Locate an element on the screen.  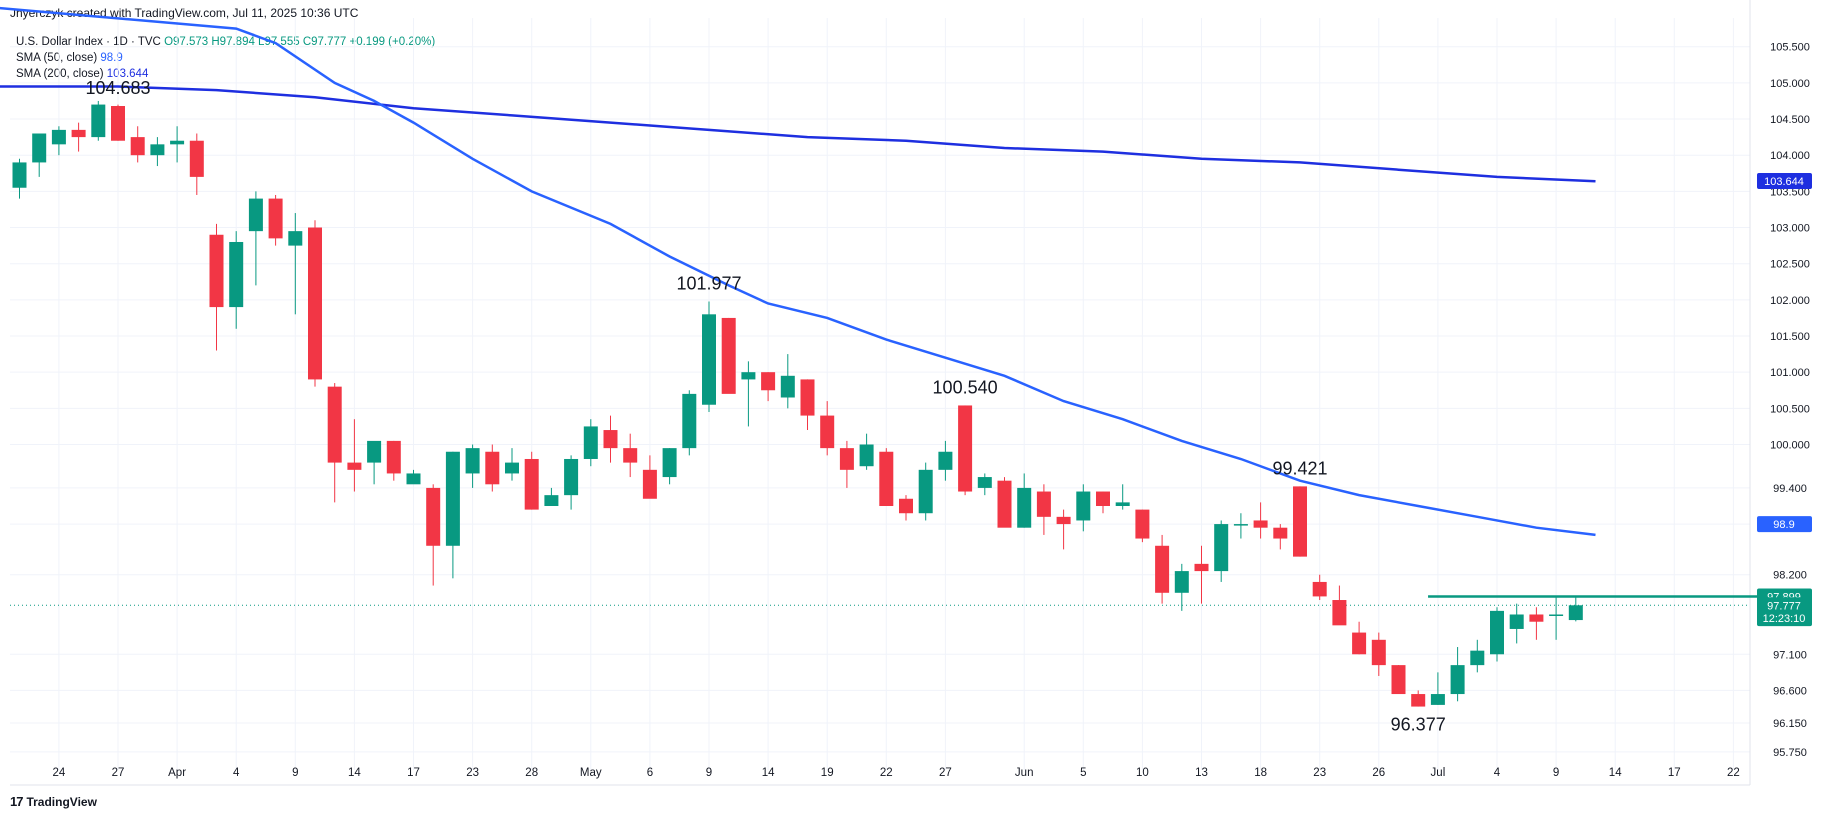
time-tick-label: 14 is located at coordinates (1615, 773).